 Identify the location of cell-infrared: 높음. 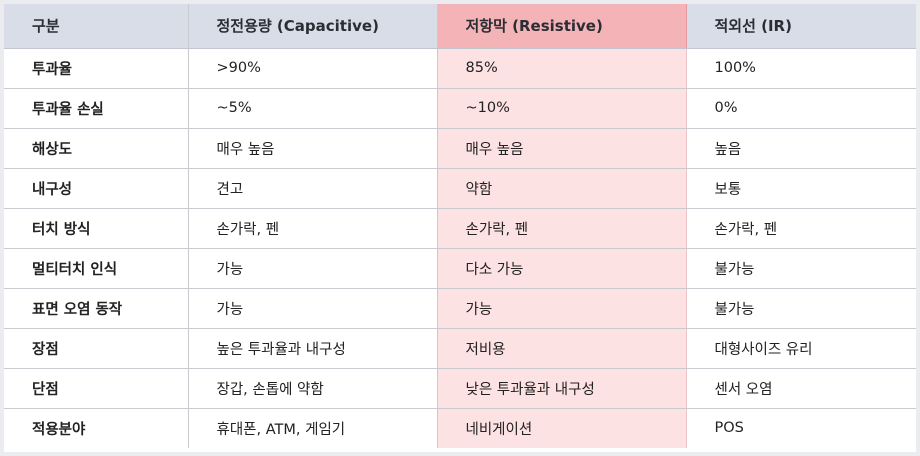
(801, 148).